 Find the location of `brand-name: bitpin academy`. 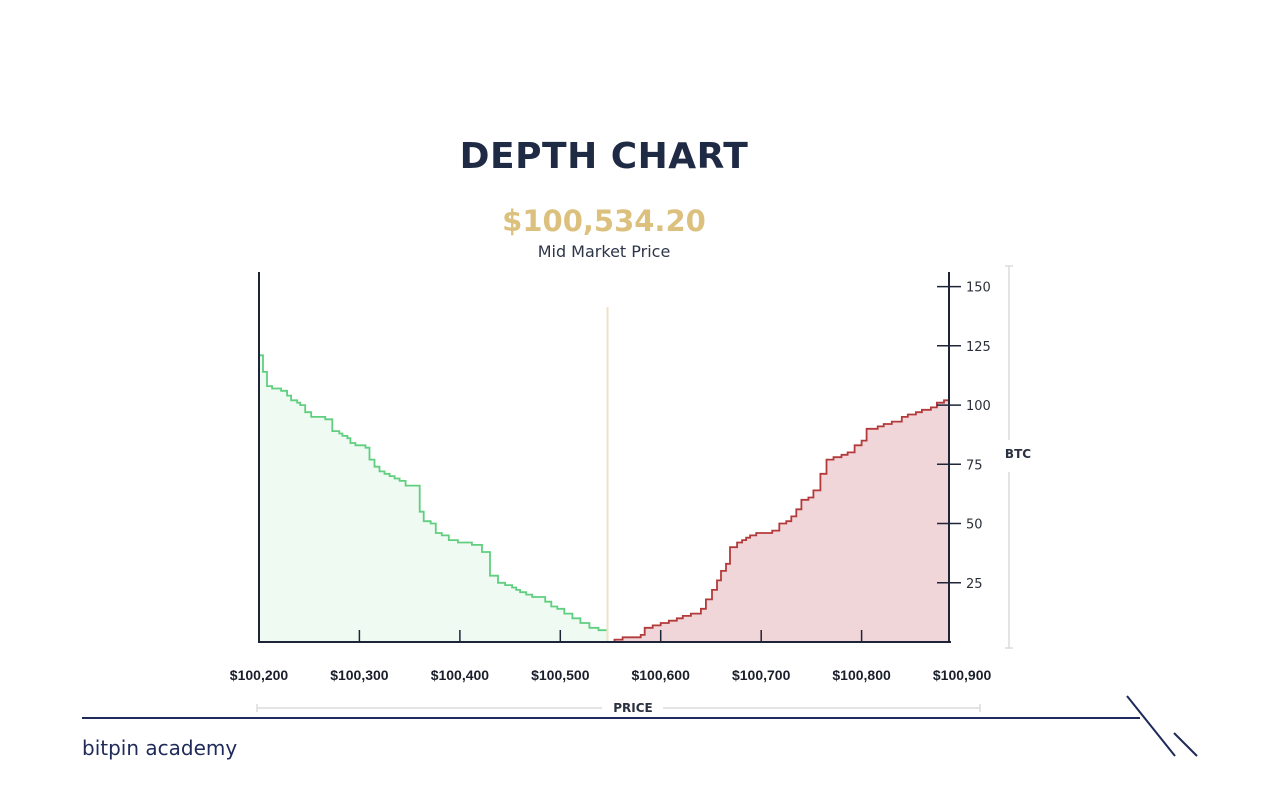

brand-name: bitpin academy is located at coordinates (159, 748).